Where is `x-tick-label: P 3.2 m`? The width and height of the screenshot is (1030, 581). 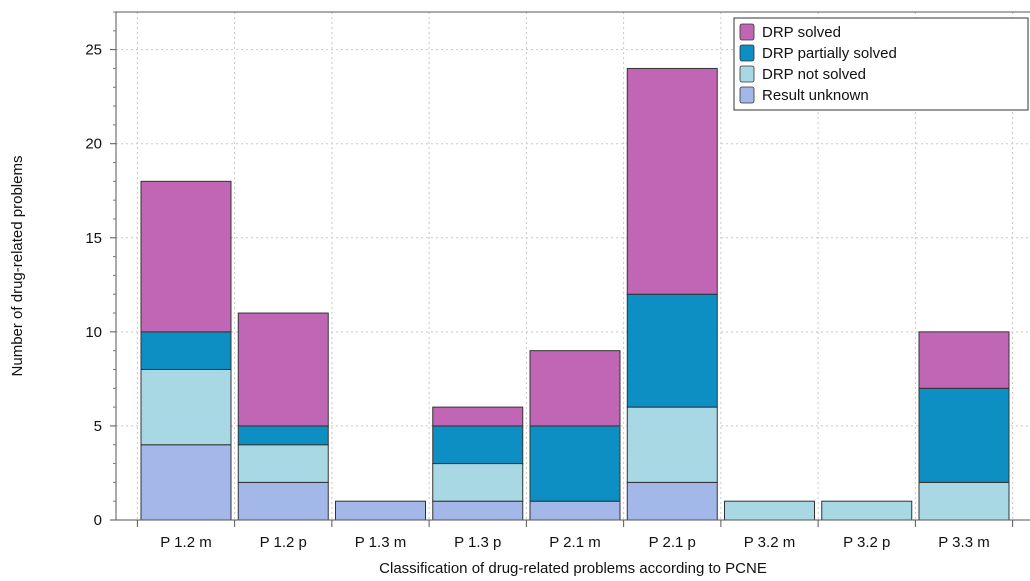
x-tick-label: P 3.2 m is located at coordinates (769, 542).